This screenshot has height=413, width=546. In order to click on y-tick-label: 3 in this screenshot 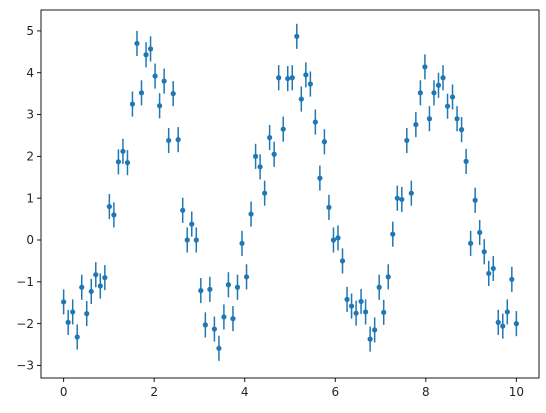, I will do `click(30, 115)`.